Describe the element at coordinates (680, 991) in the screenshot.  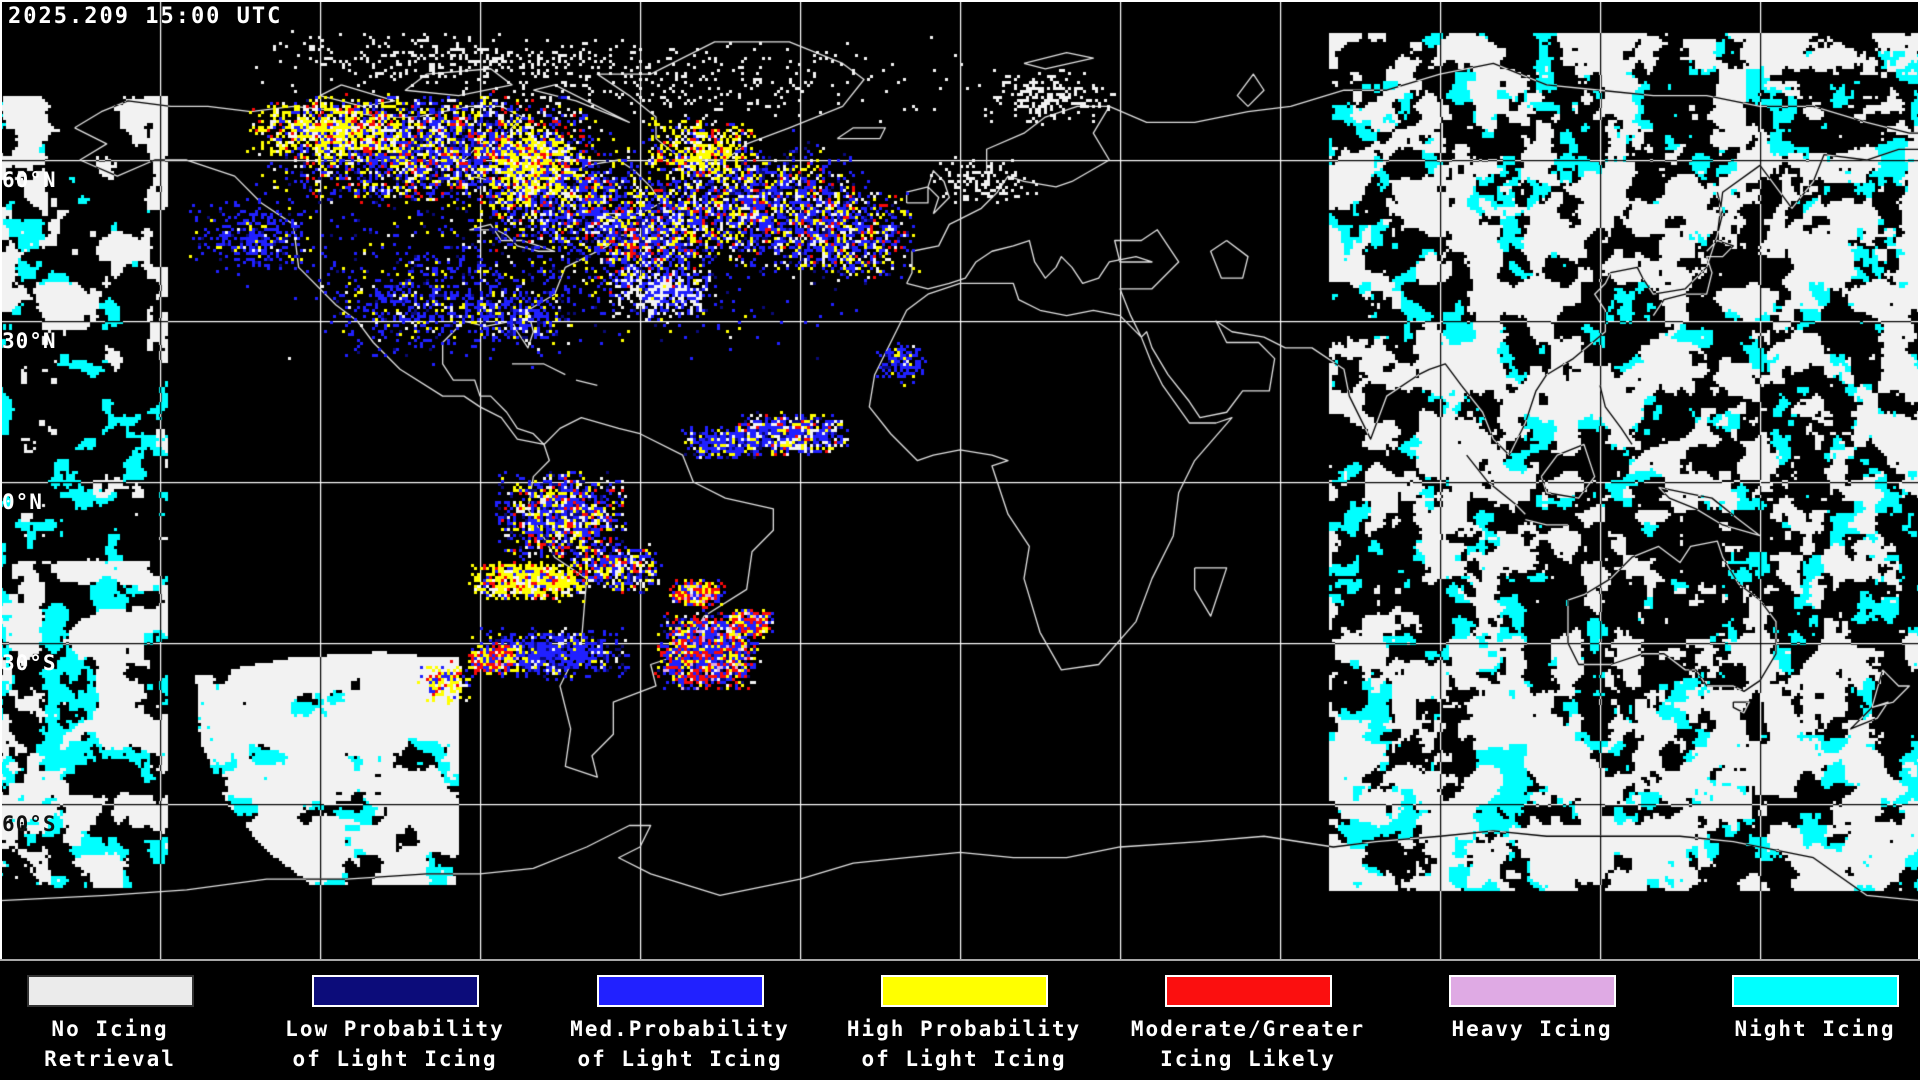
I see `med-probability-swatch` at that location.